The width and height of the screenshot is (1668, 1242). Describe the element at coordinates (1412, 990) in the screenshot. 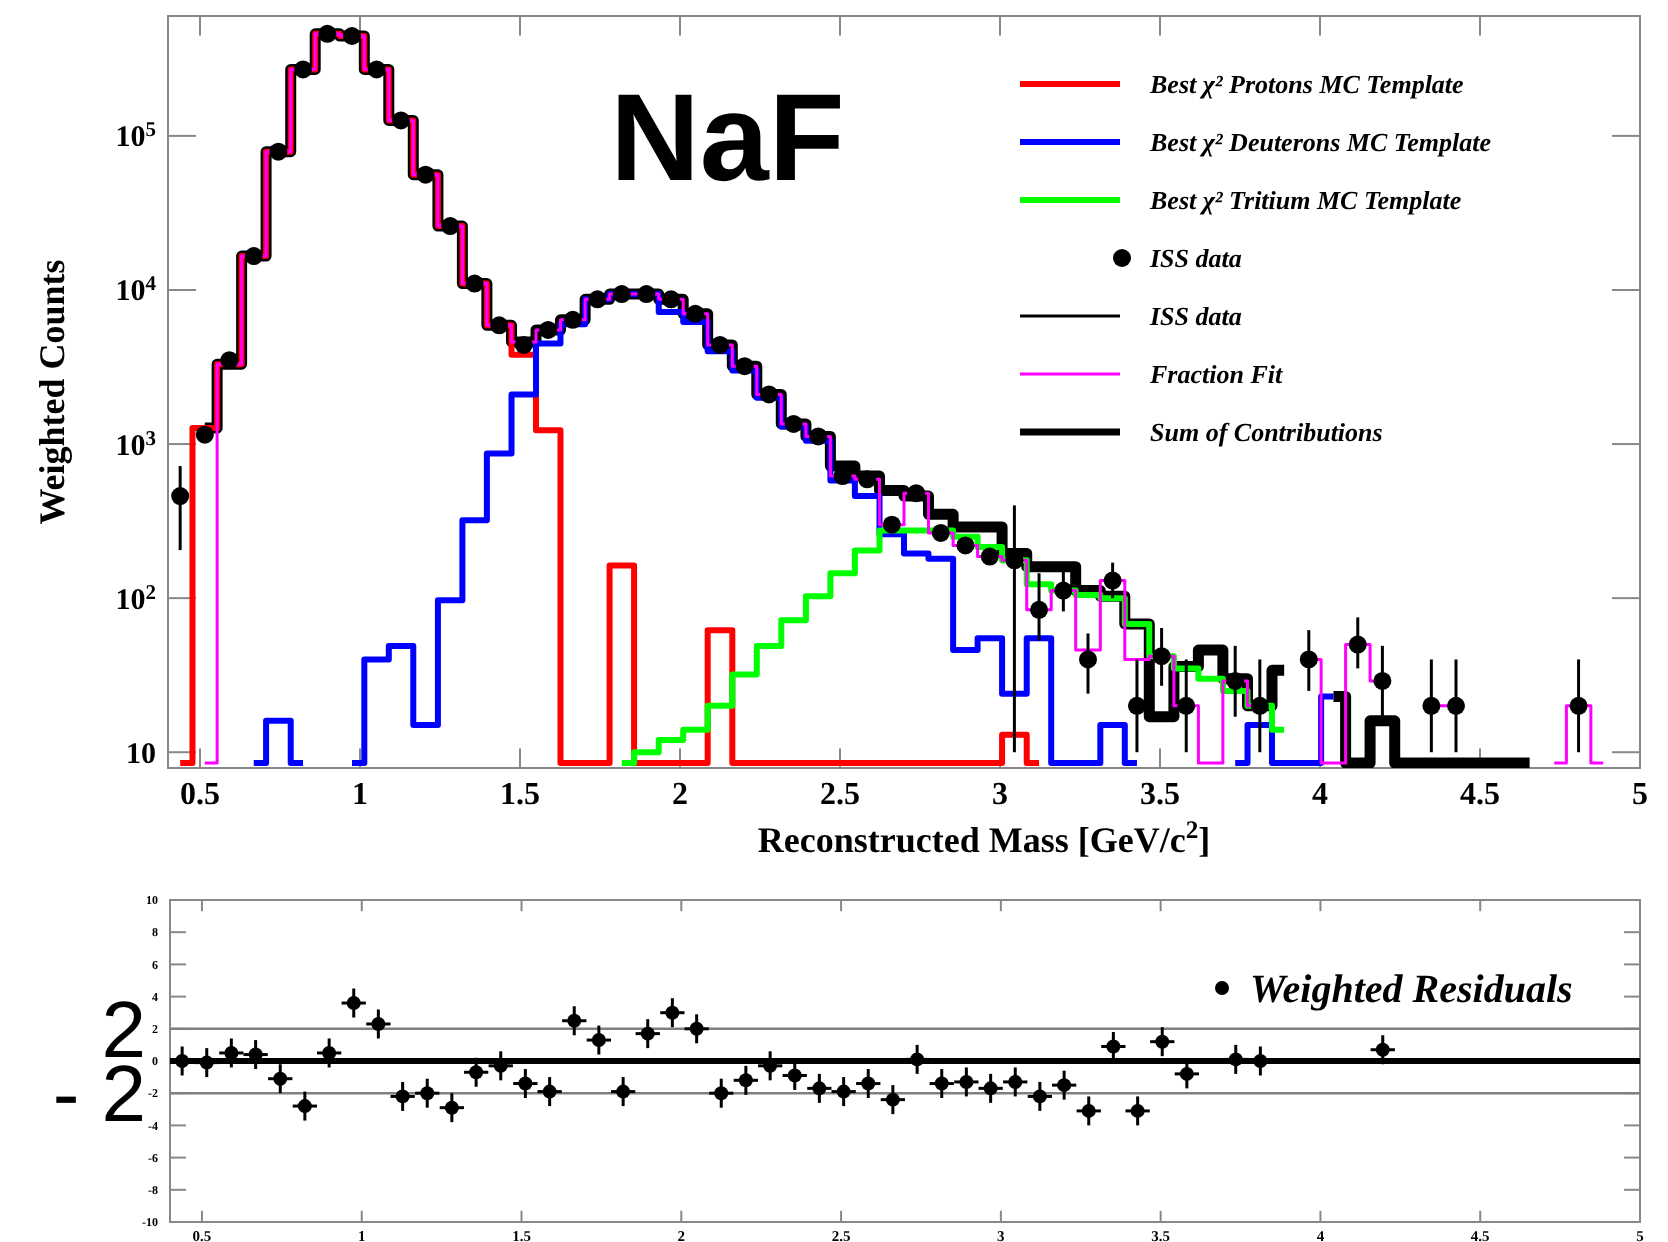

I see `legend-label: Weighted Residuals` at that location.